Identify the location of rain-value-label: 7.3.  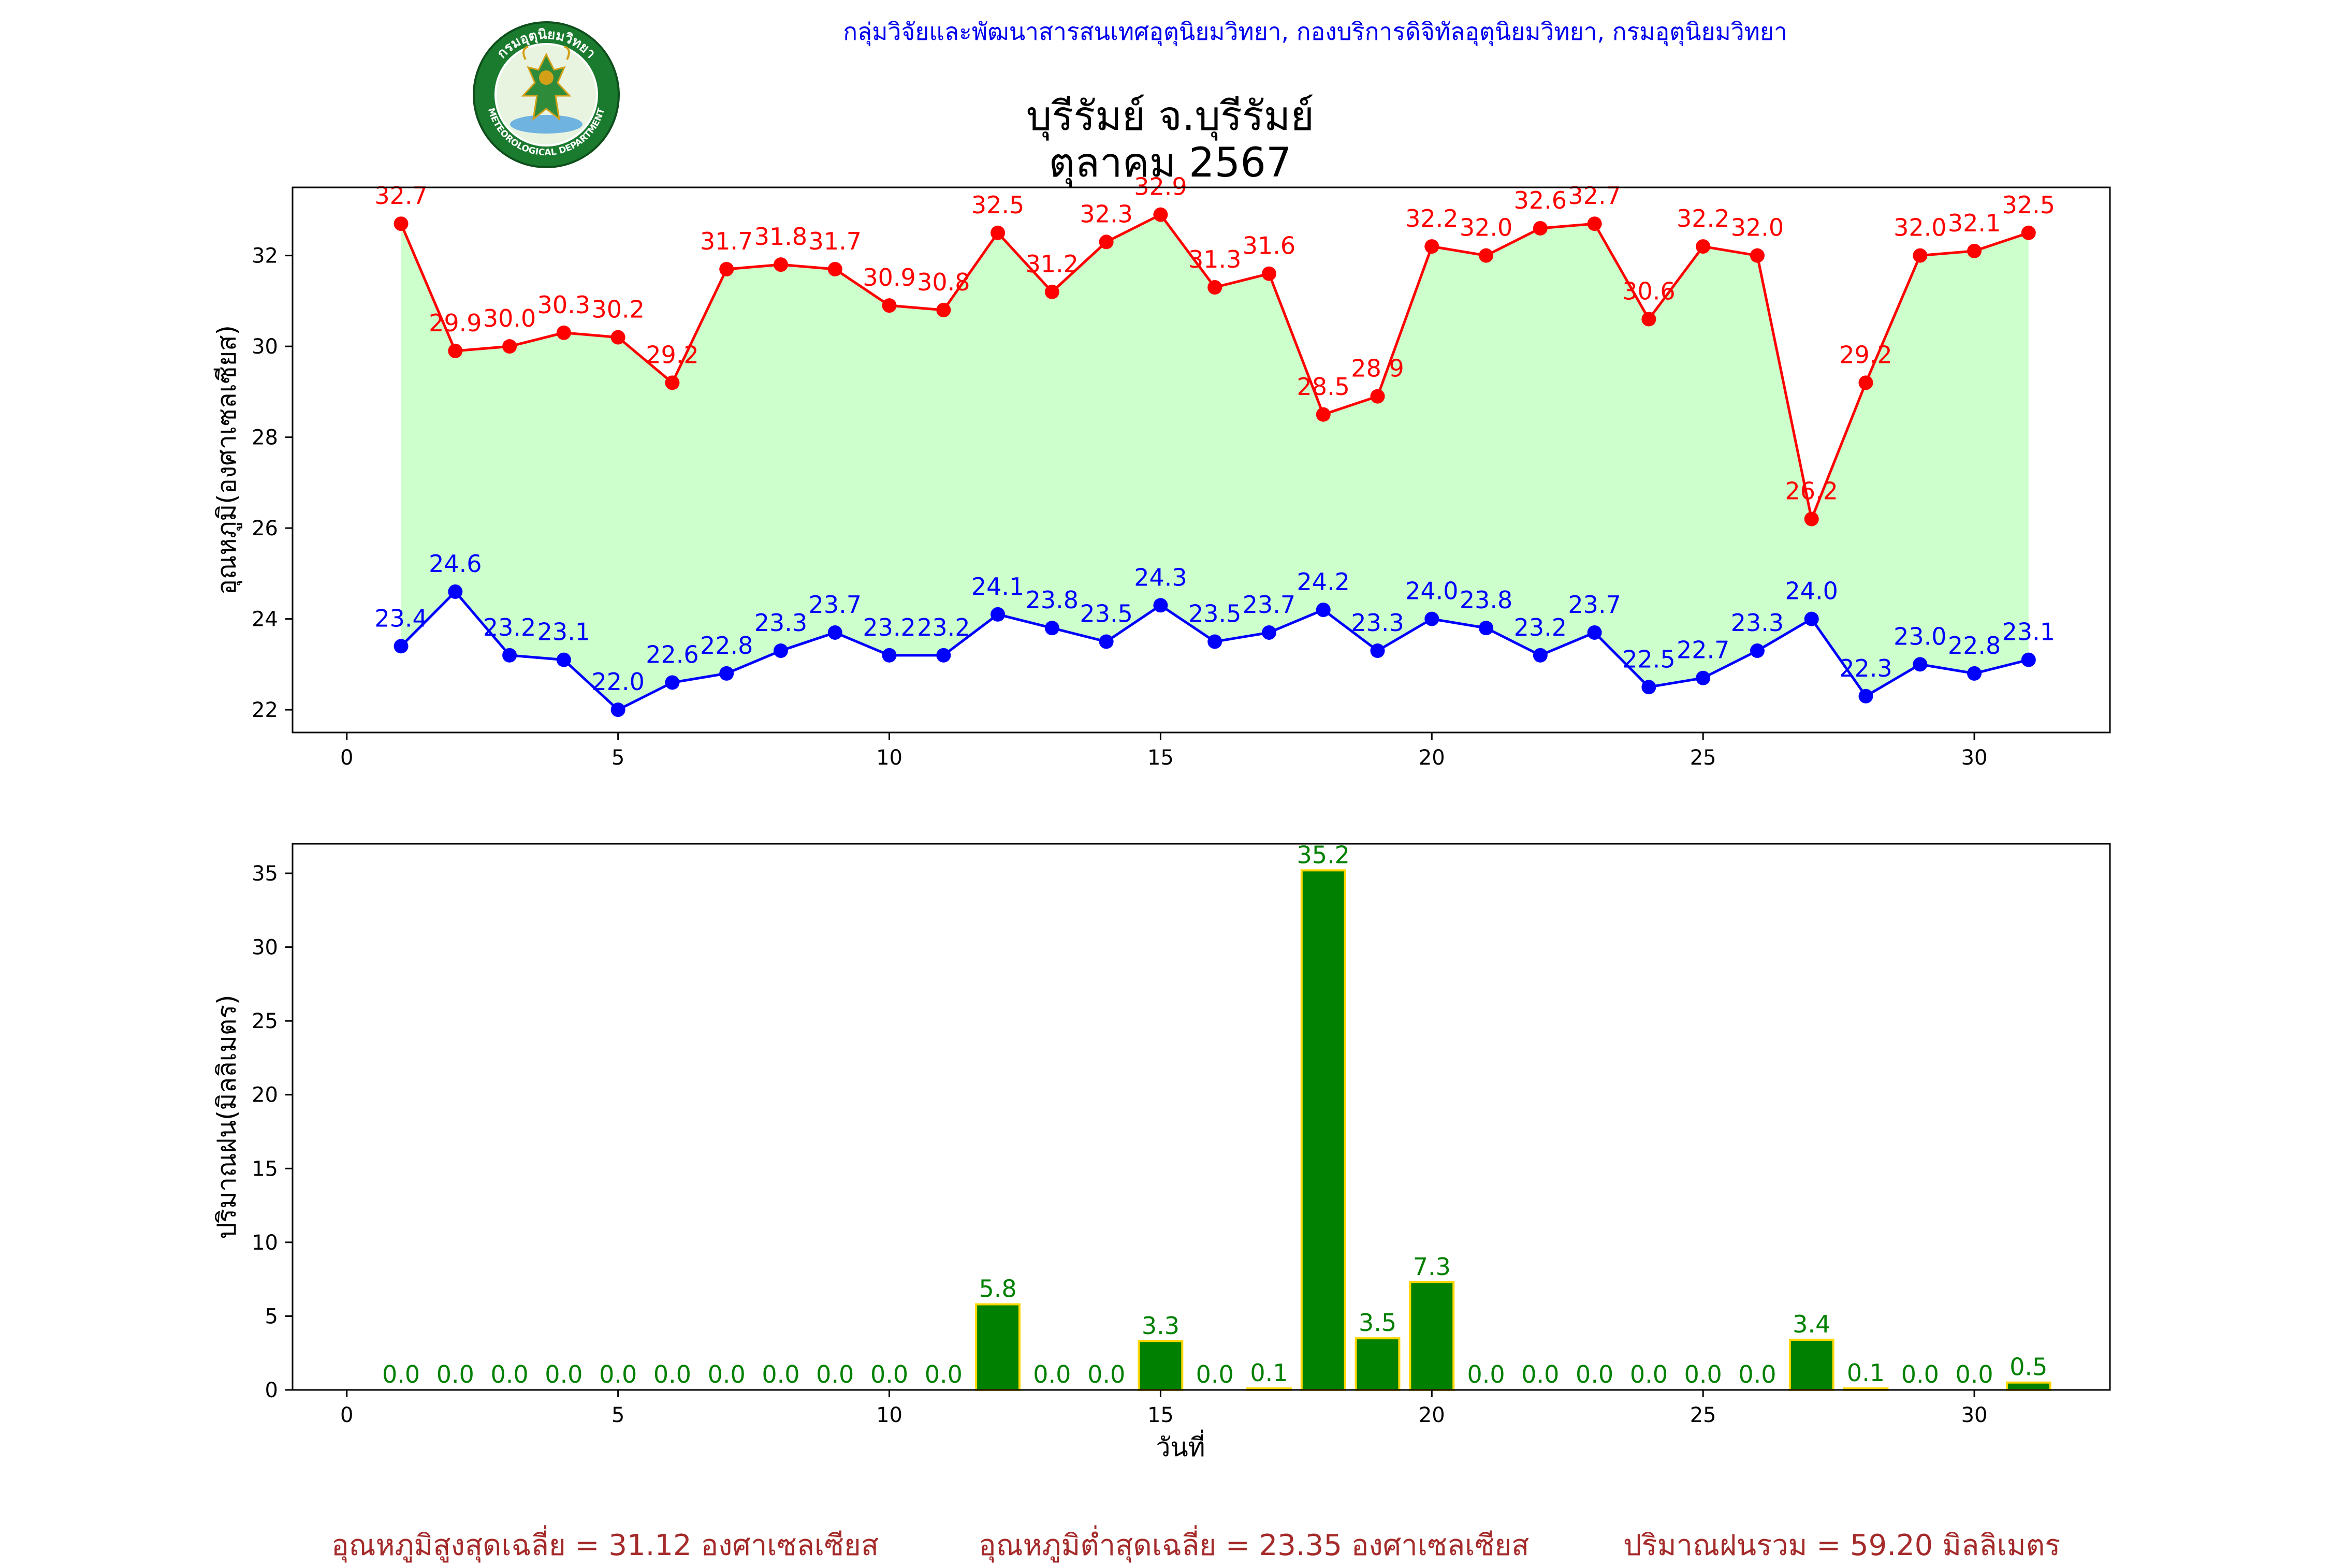
(1432, 1267).